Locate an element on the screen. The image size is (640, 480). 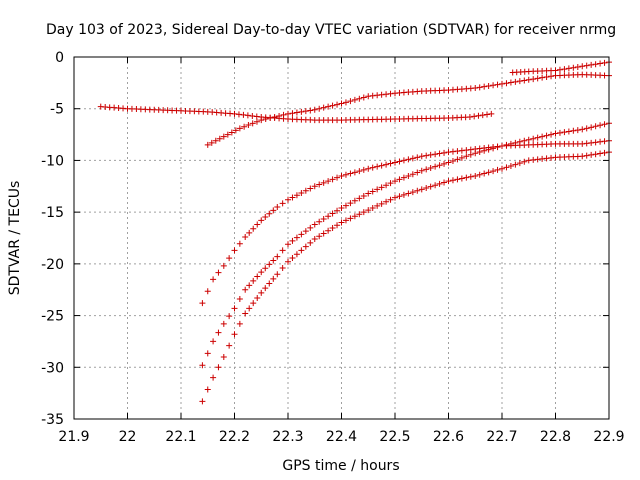
y-axis-label: SDTVAR / TECUs is located at coordinates (15, 238).